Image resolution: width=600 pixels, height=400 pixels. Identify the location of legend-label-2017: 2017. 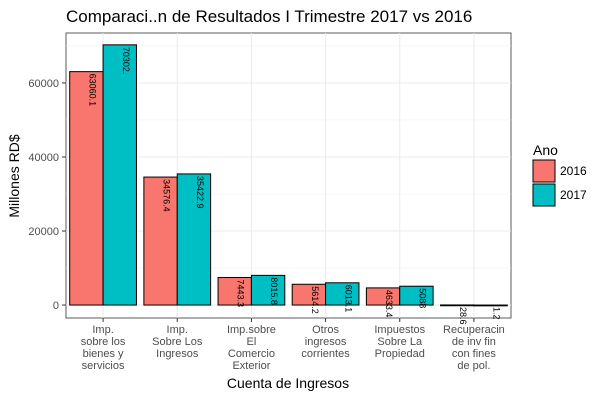
(573, 195).